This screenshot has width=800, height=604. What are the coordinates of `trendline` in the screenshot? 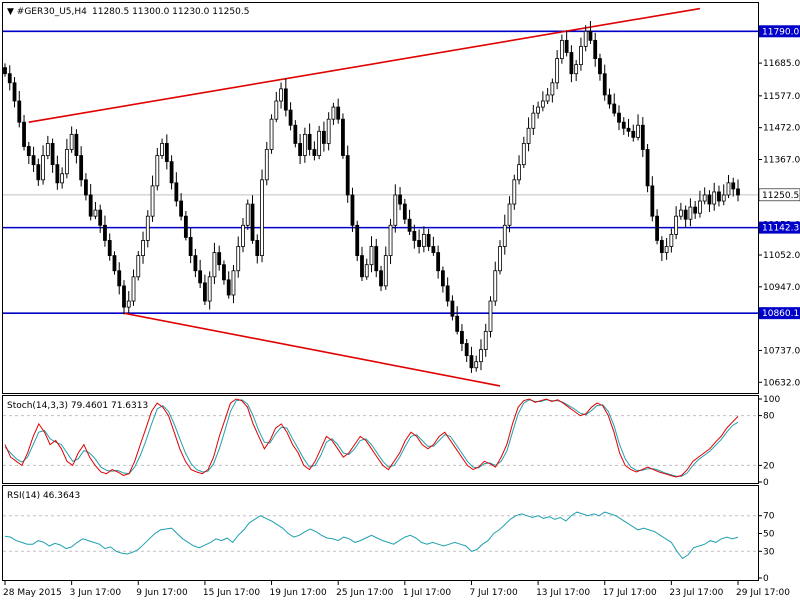 It's located at (312, 349).